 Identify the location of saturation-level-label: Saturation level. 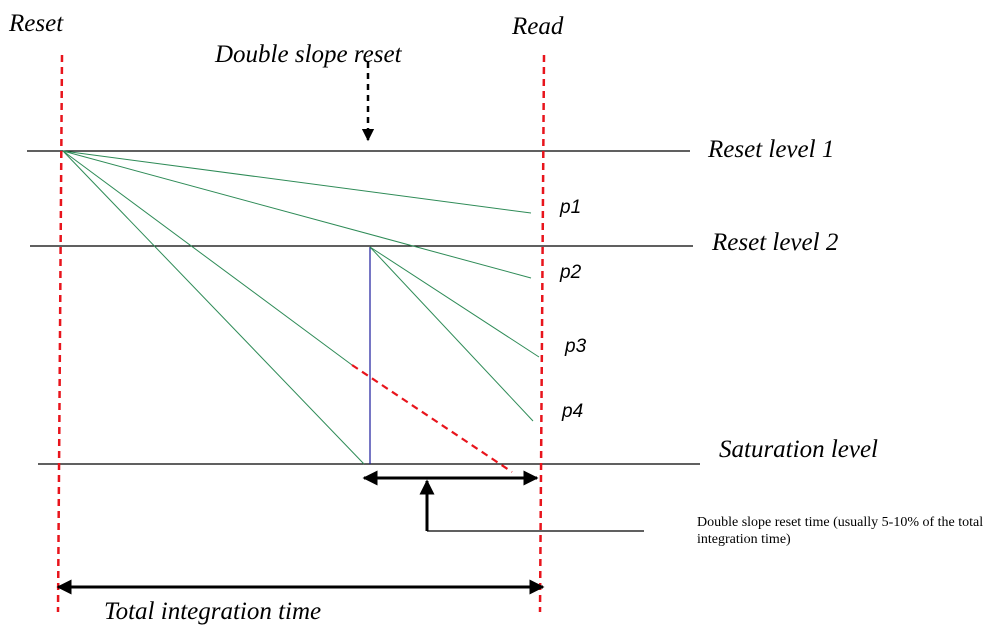
(798, 449).